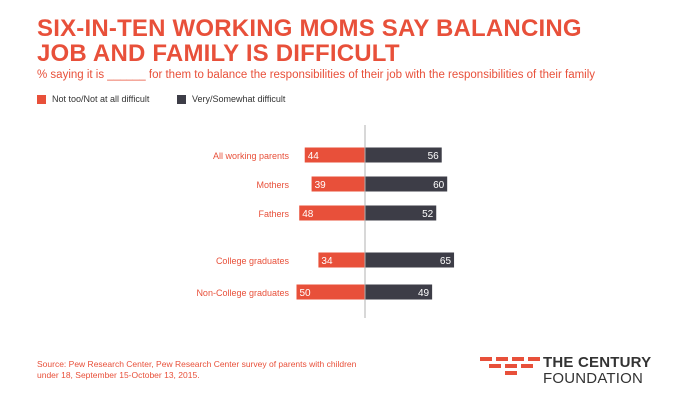 This screenshot has height=407, width=695. I want to click on data-label-not-difficult: 34, so click(327, 261).